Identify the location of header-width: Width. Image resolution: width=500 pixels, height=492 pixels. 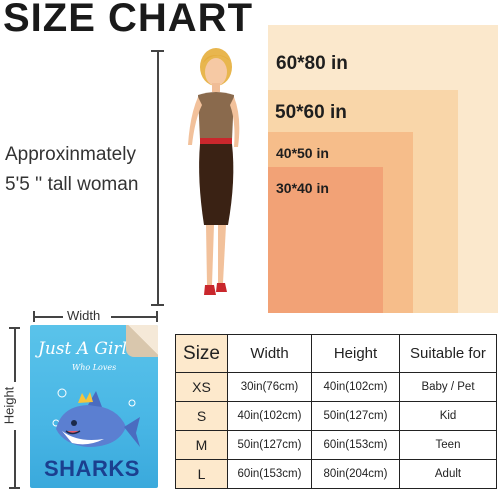
(269, 353).